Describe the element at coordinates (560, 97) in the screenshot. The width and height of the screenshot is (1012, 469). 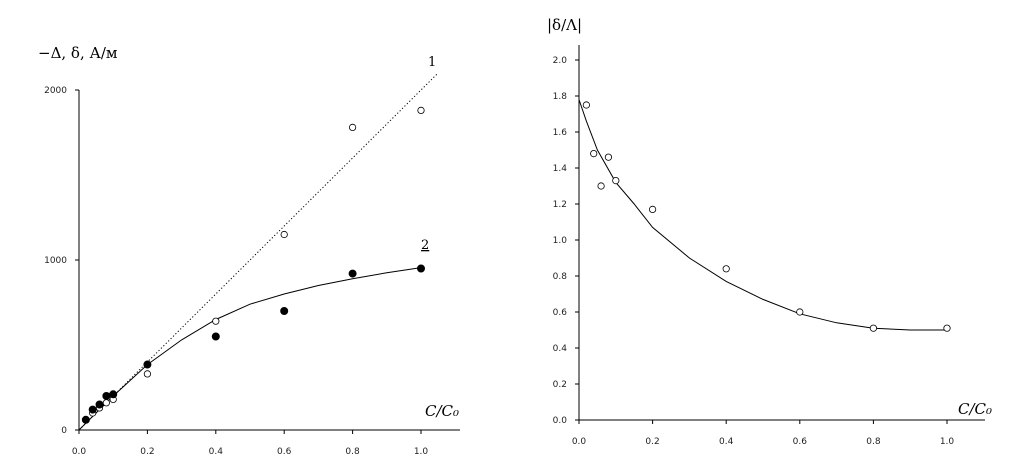
I see `right-y-tick-label: 1.8` at that location.